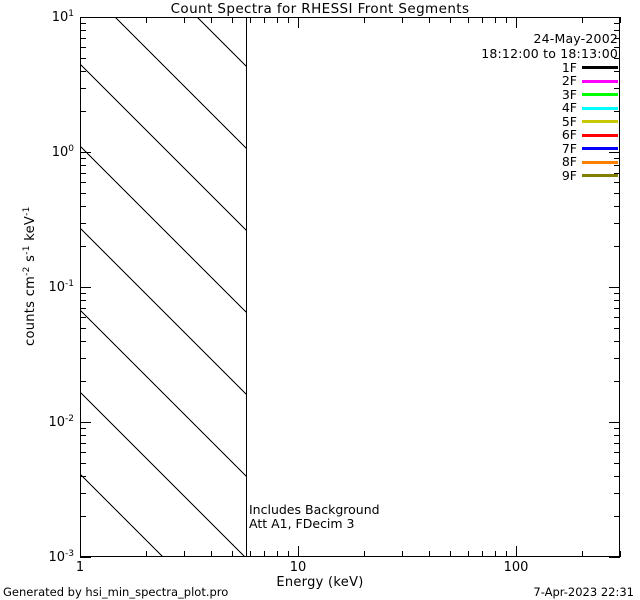  What do you see at coordinates (47, 152) in the screenshot?
I see `y-axis-tick-label: 100` at bounding box center [47, 152].